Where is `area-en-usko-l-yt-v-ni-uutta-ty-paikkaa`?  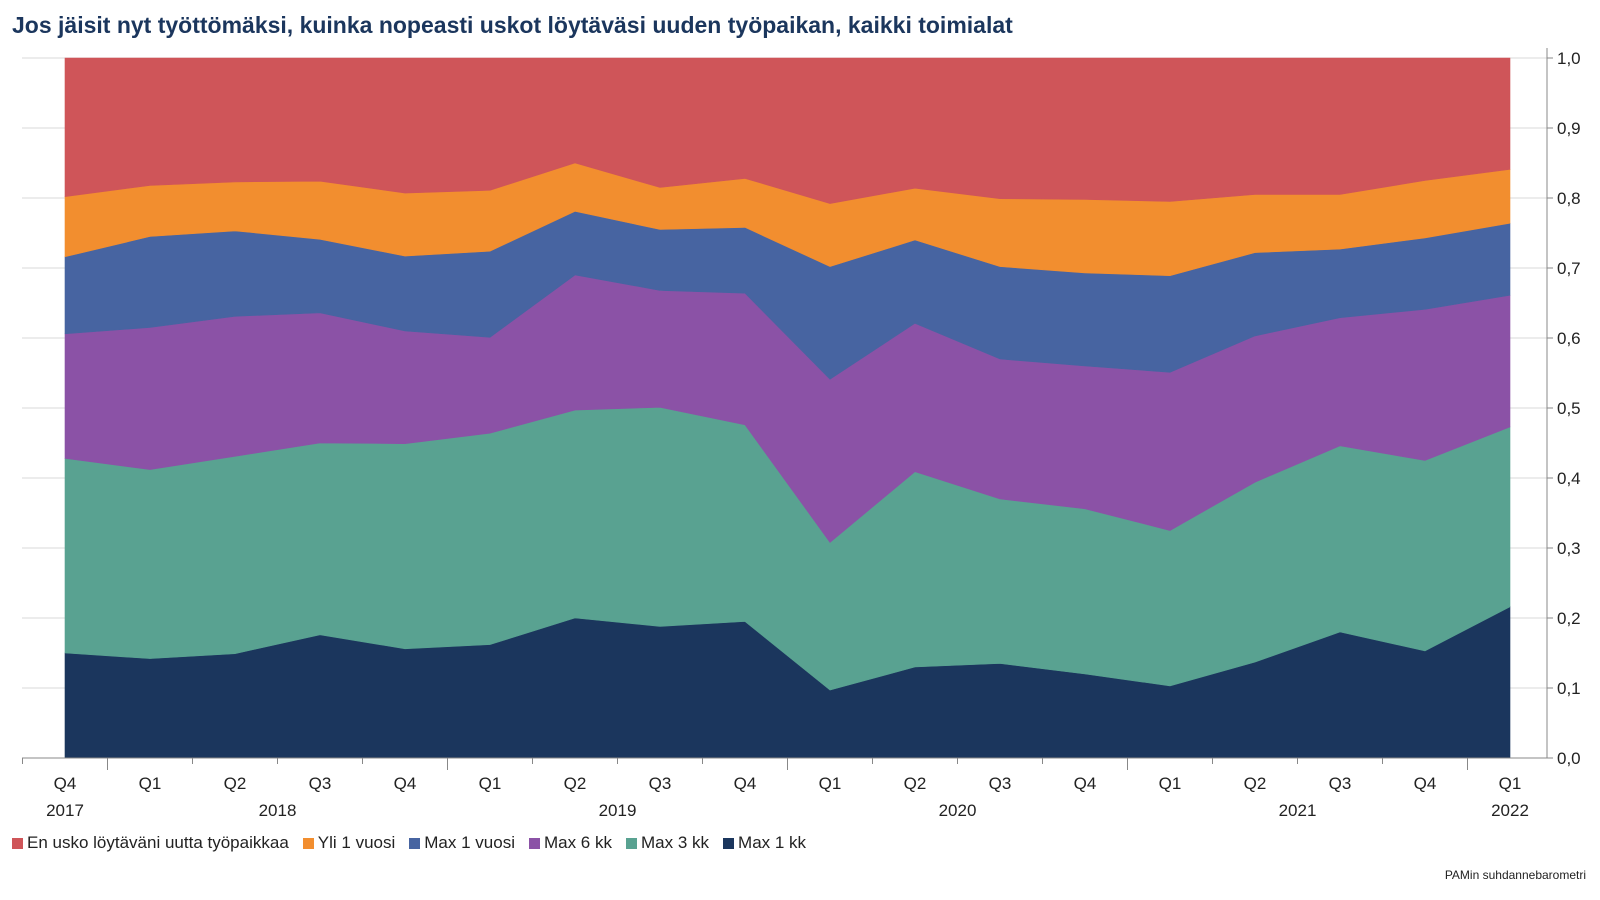
area-en-usko-l-yt-v-ni-uutta-ty-paikkaa is located at coordinates (787, 130).